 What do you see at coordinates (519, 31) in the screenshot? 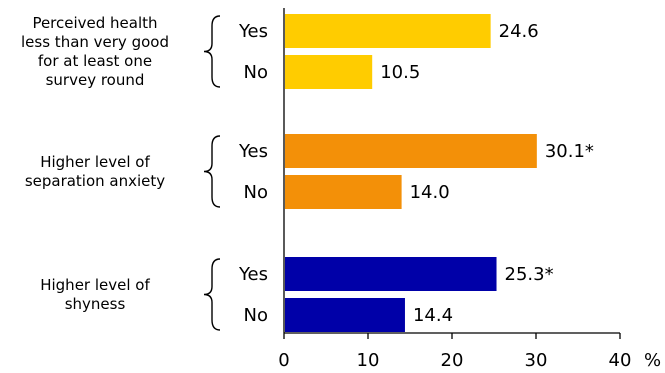
I see `data-label: 24.6` at bounding box center [519, 31].